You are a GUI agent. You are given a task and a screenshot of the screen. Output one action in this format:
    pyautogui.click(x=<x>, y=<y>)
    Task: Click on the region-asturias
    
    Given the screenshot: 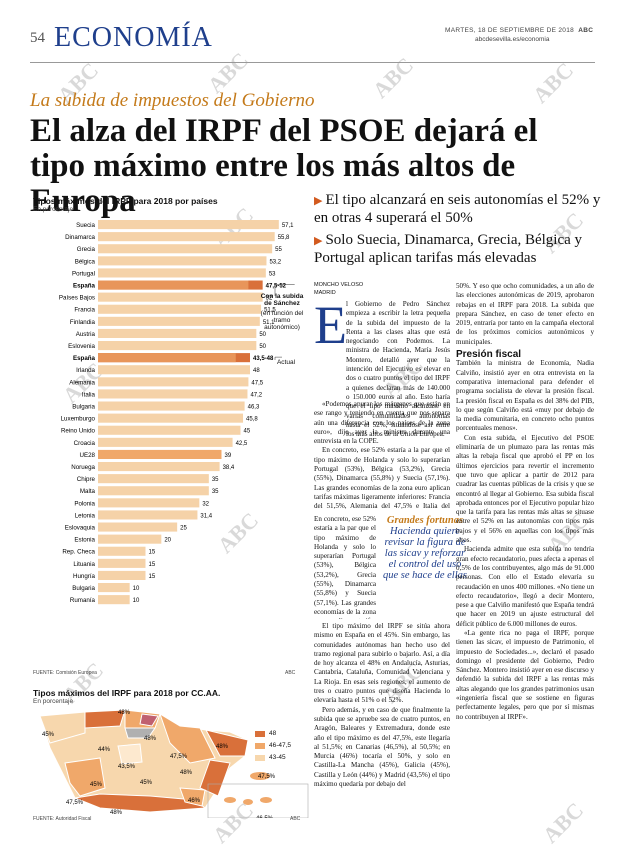 What is the action you would take?
    pyautogui.click(x=105, y=719)
    